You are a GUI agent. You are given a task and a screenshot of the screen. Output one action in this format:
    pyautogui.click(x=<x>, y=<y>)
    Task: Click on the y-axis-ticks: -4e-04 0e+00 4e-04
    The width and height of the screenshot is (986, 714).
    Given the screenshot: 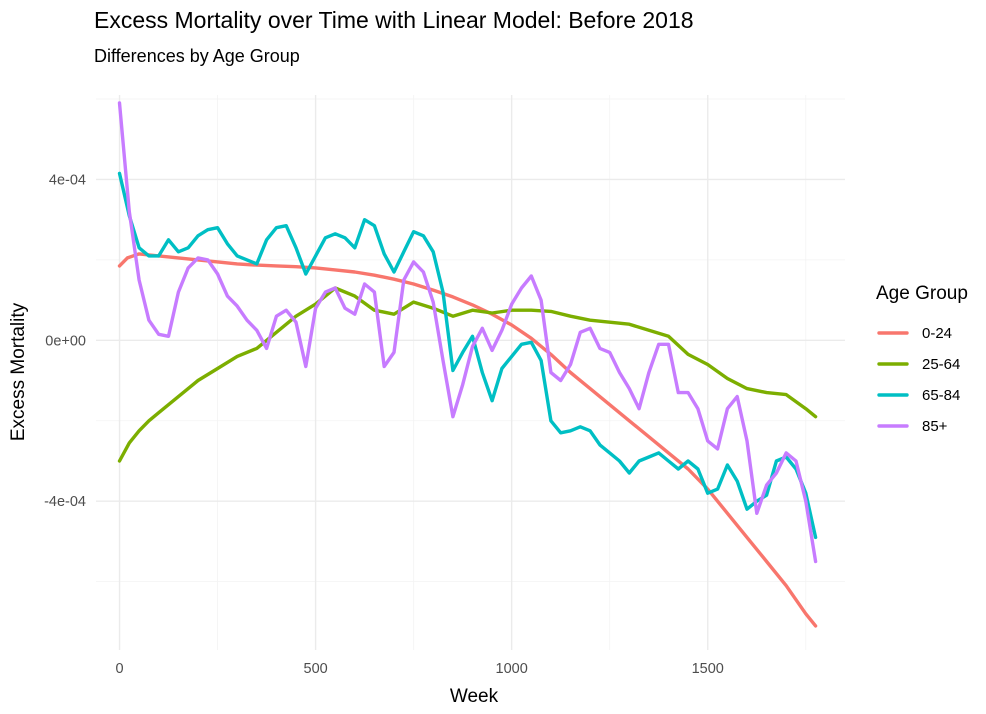 What is the action you would take?
    pyautogui.click(x=65, y=341)
    